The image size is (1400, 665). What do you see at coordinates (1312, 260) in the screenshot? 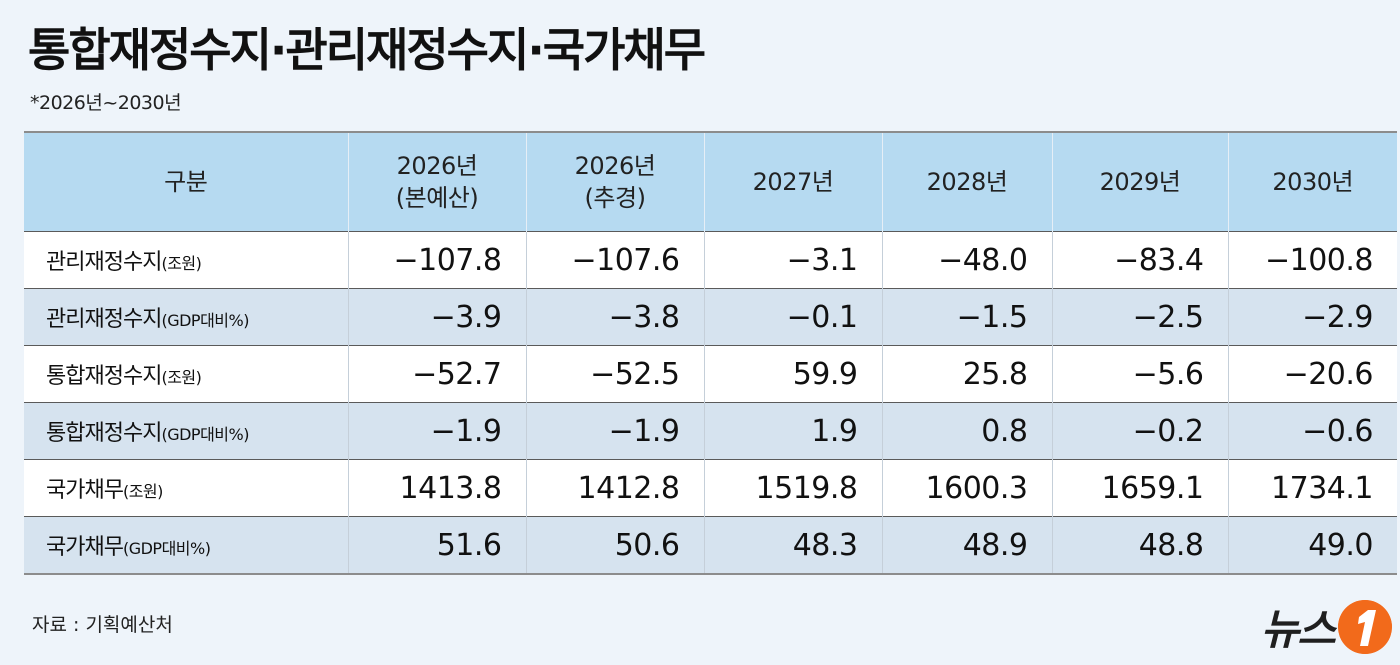
I see `table-cell: −100.8` at bounding box center [1312, 260].